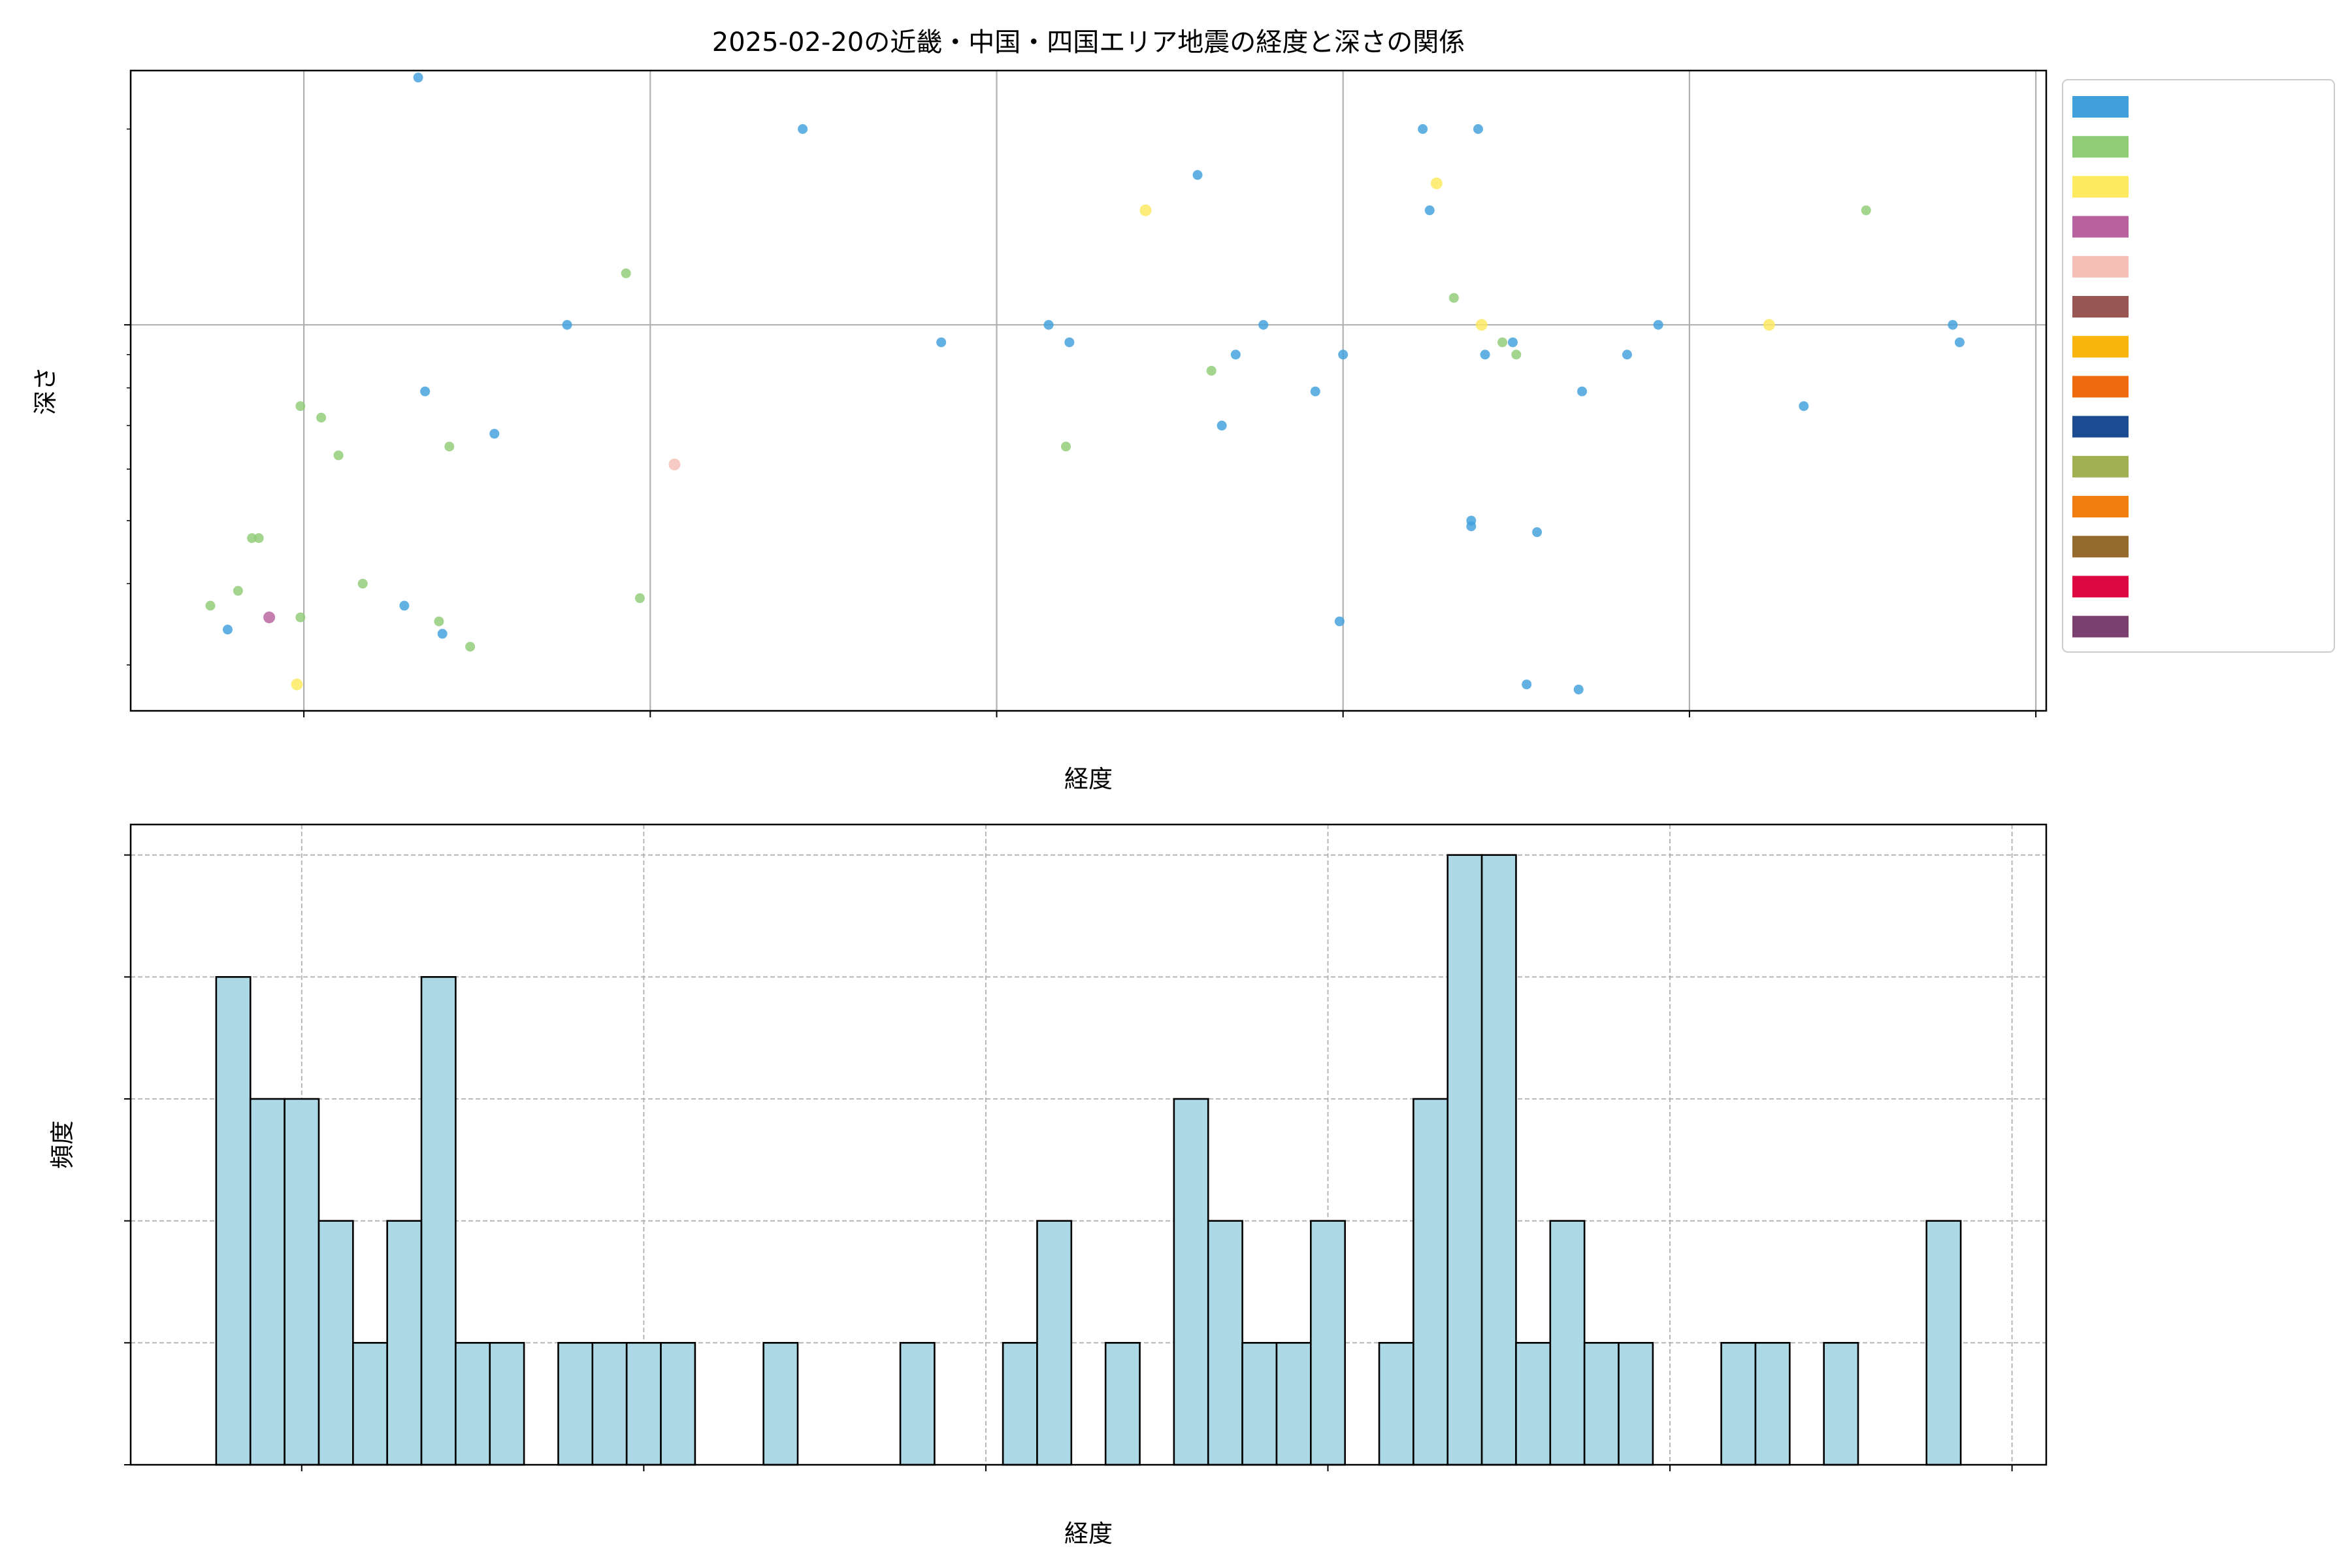  I want to click on scatter-y-label: 深さ, so click(45, 391).